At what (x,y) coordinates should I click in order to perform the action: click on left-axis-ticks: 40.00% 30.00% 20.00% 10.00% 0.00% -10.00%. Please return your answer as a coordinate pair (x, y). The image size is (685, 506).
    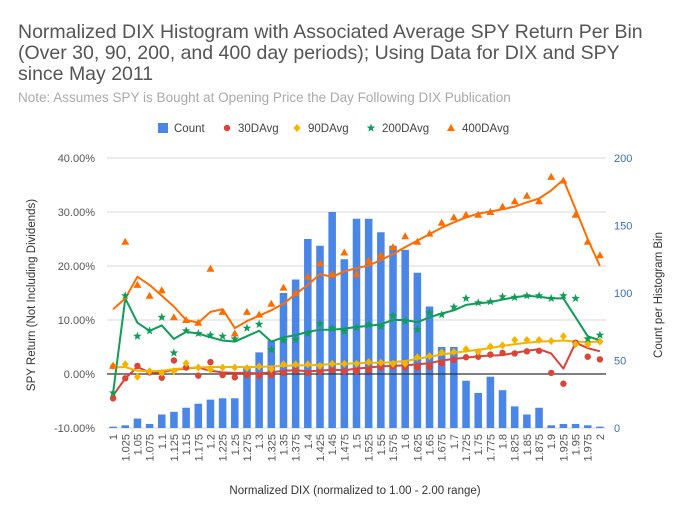
    Looking at the image, I should click on (74, 294).